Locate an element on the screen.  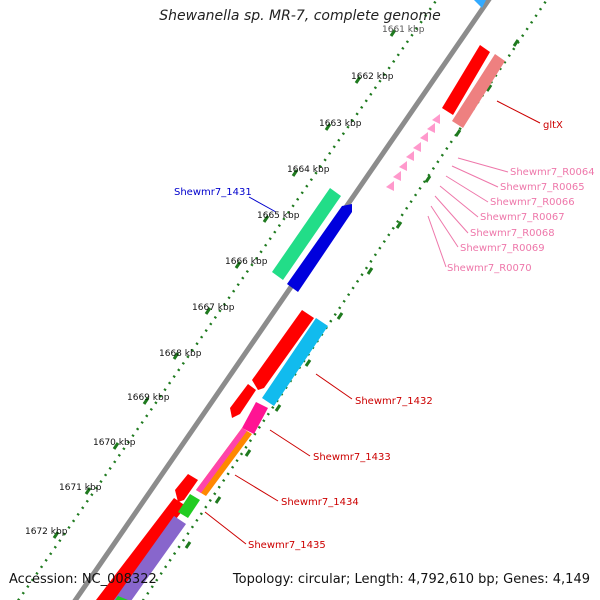
s1433-red-arrow is located at coordinates (243, 401).